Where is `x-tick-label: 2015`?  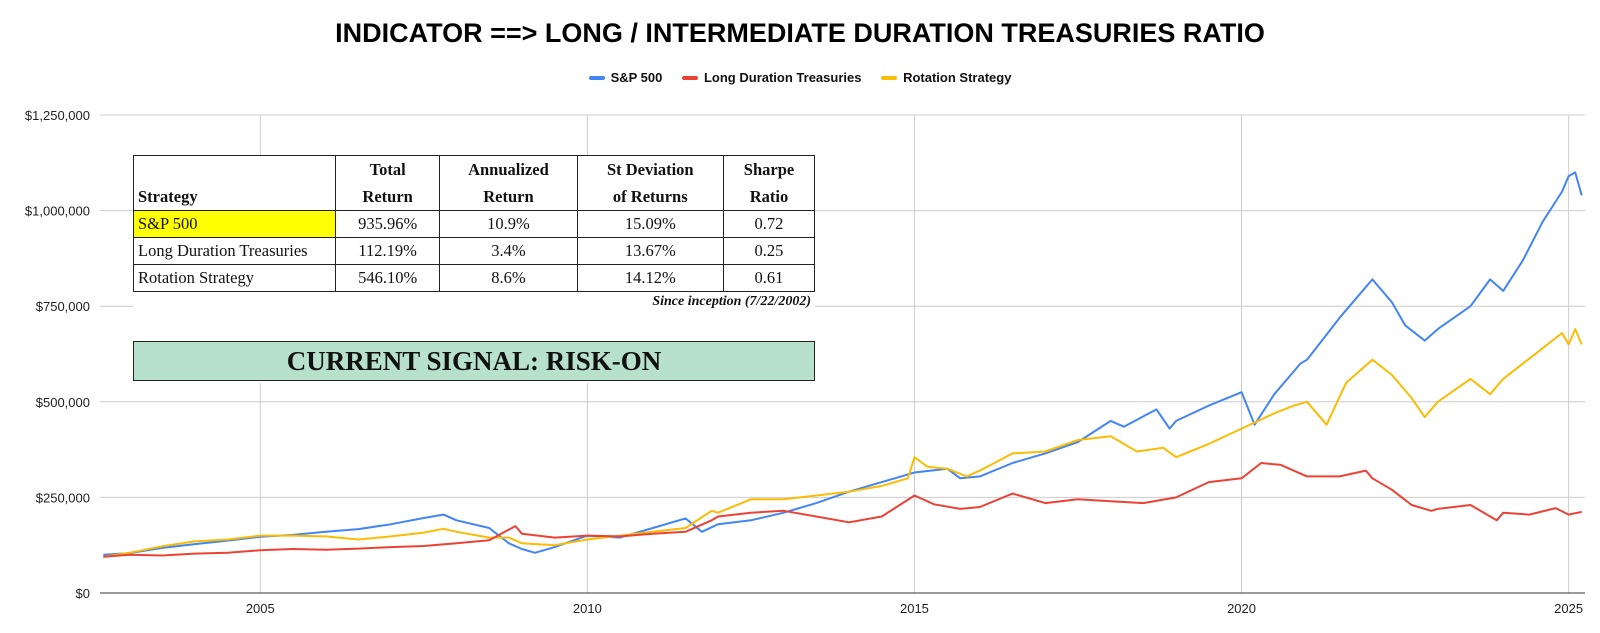 x-tick-label: 2015 is located at coordinates (914, 608).